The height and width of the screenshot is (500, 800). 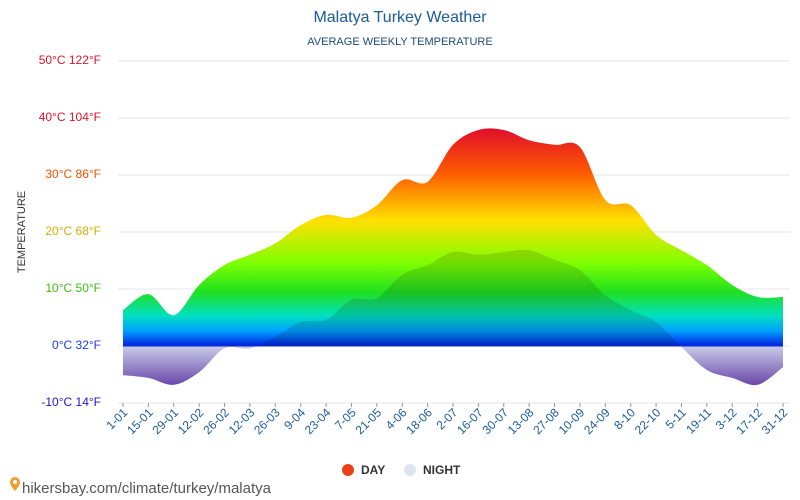 What do you see at coordinates (71, 402) in the screenshot?
I see `y-tick-label: -10°C 14°F` at bounding box center [71, 402].